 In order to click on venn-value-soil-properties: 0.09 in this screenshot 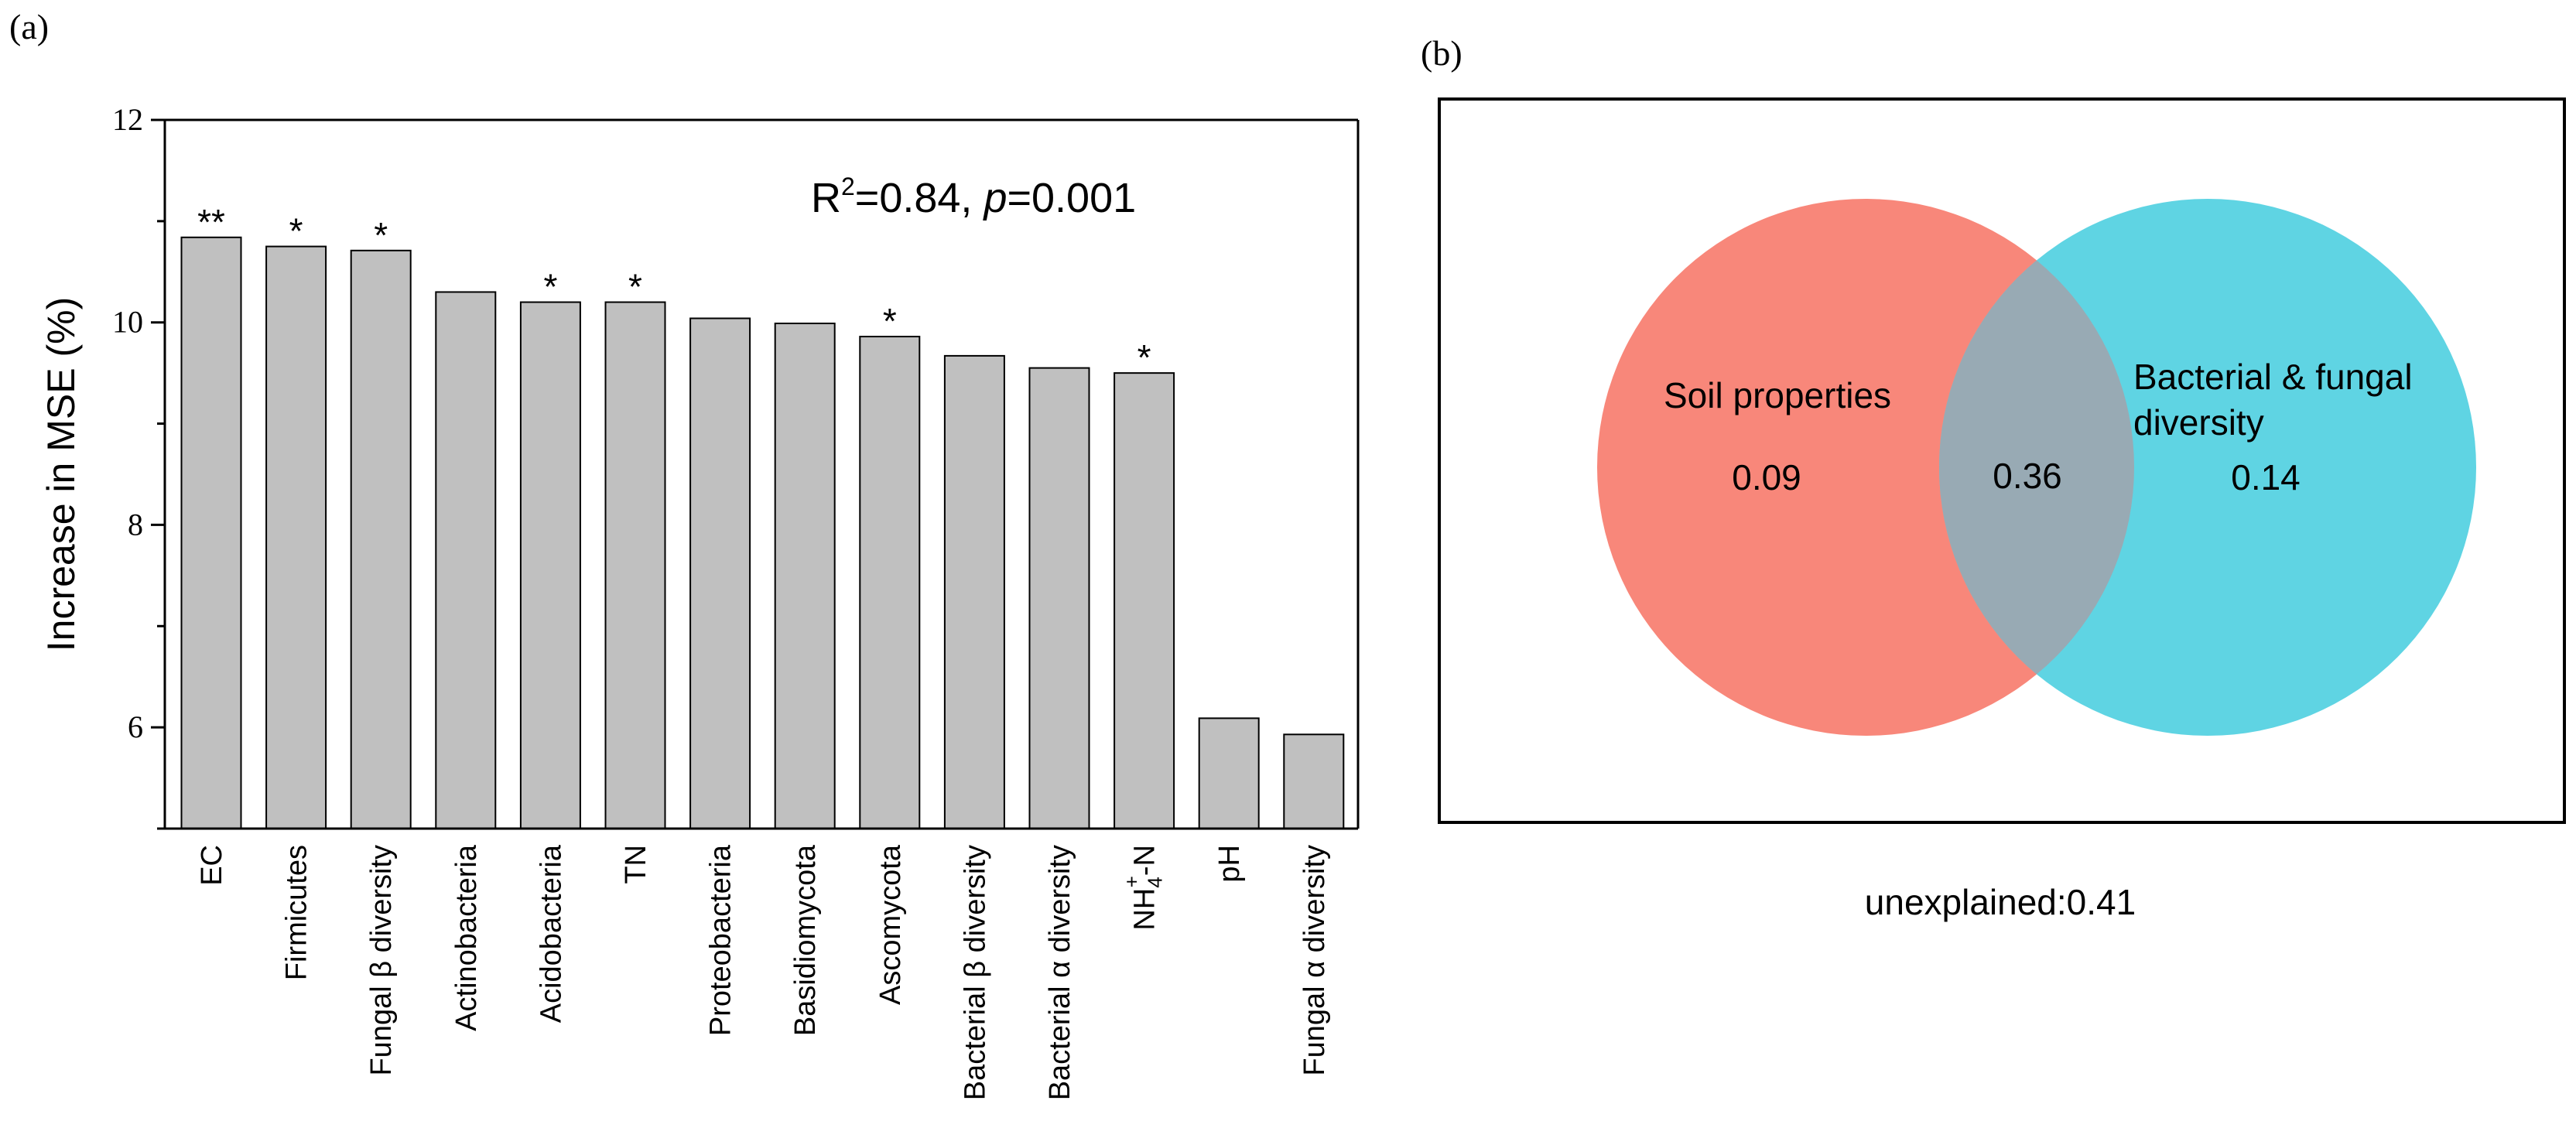, I will do `click(1767, 477)`.